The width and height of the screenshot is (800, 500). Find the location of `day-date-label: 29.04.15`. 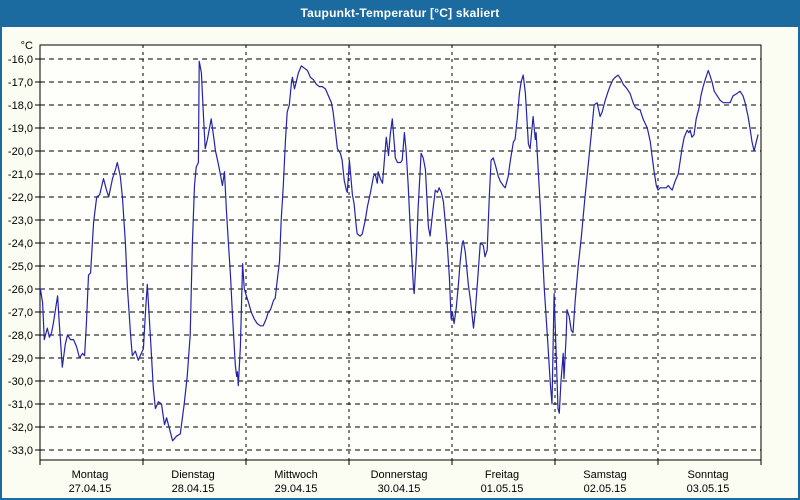

day-date-label: 29.04.15 is located at coordinates (296, 489).